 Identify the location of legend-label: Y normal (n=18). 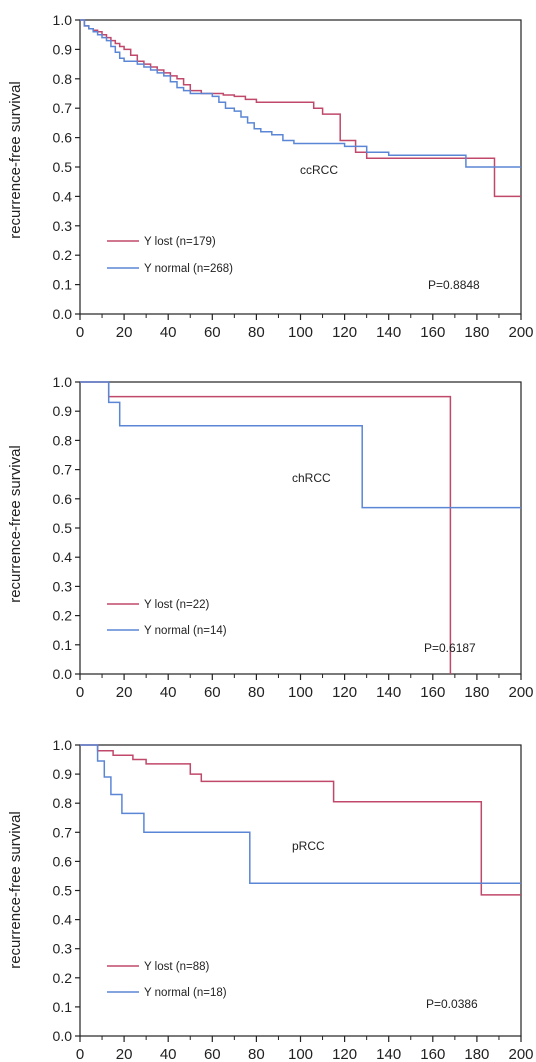
(185, 993).